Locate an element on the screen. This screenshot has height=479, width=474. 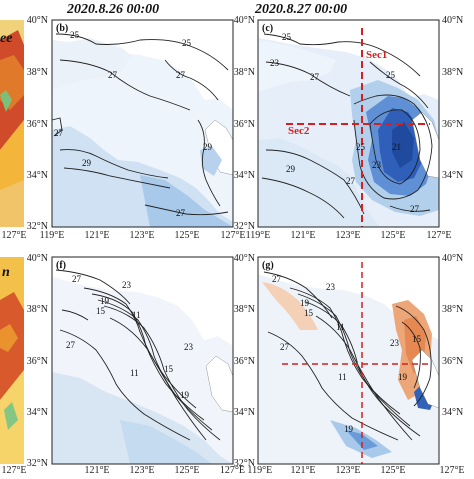
lat-tick-40-top: 40°N is located at coordinates (37, 20).